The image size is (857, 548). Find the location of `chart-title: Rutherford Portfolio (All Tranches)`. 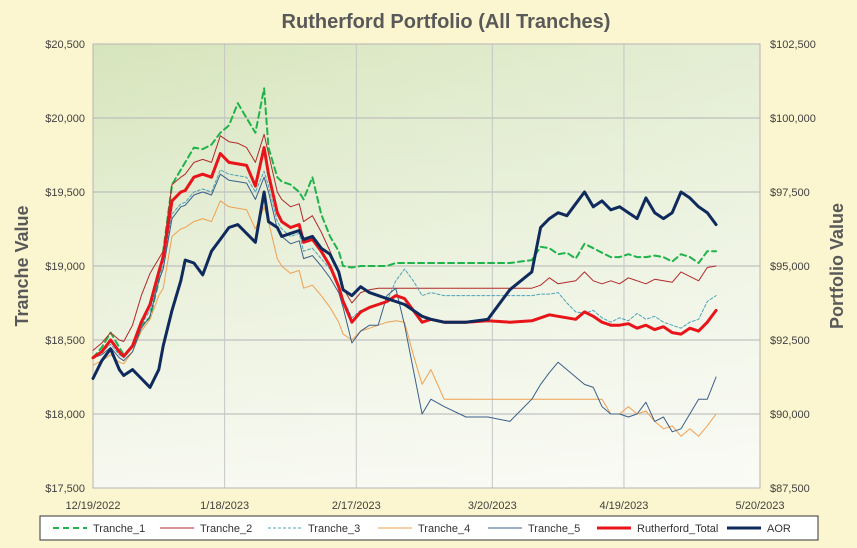

chart-title: Rutherford Portfolio (All Tranches) is located at coordinates (446, 22).